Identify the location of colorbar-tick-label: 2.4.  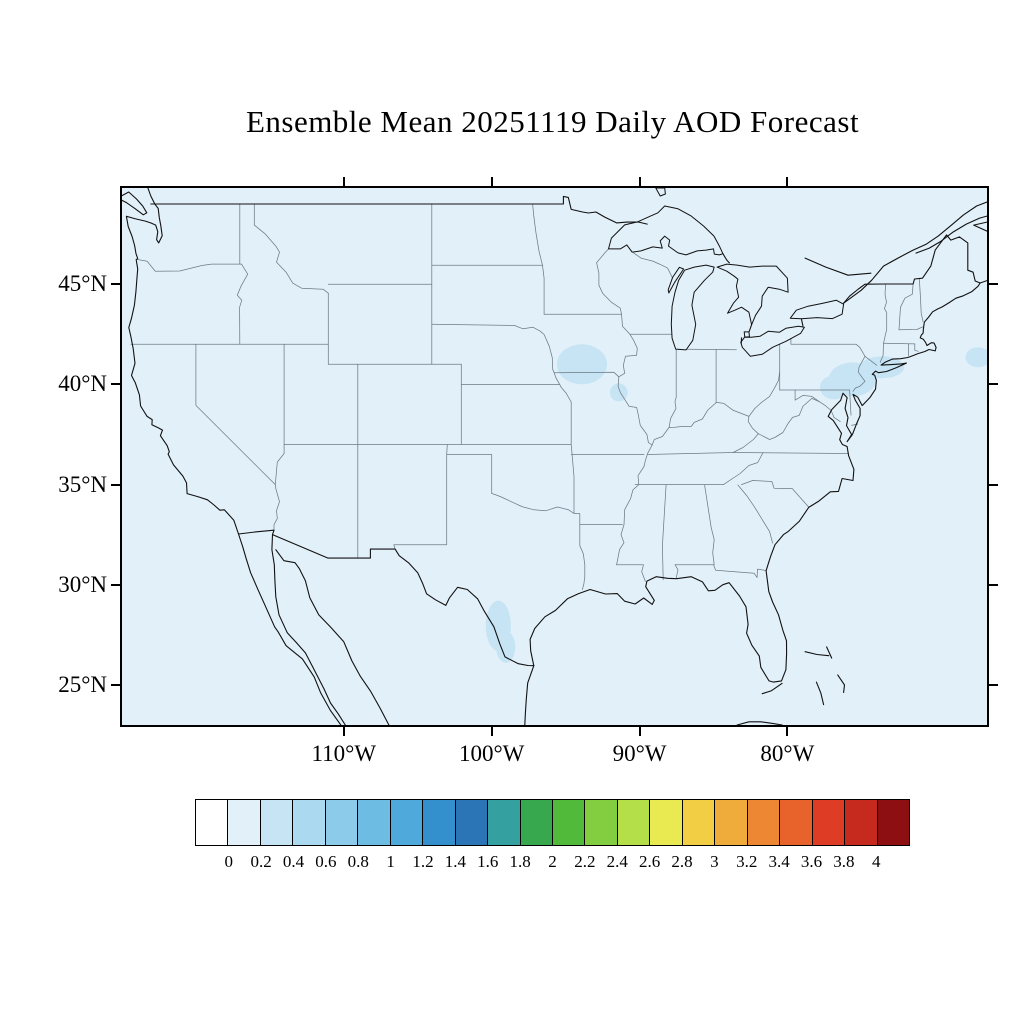
(617, 861).